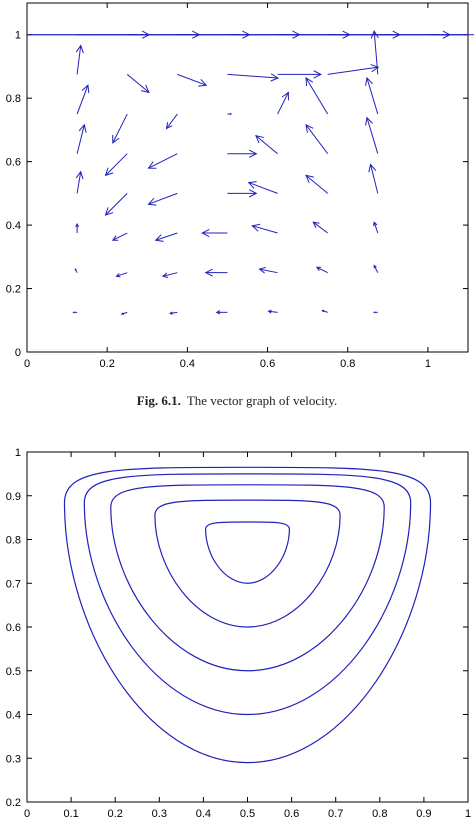 The image size is (474, 820). Describe the element at coordinates (13, 628) in the screenshot. I see `y-tick-label: 0.6` at that location.